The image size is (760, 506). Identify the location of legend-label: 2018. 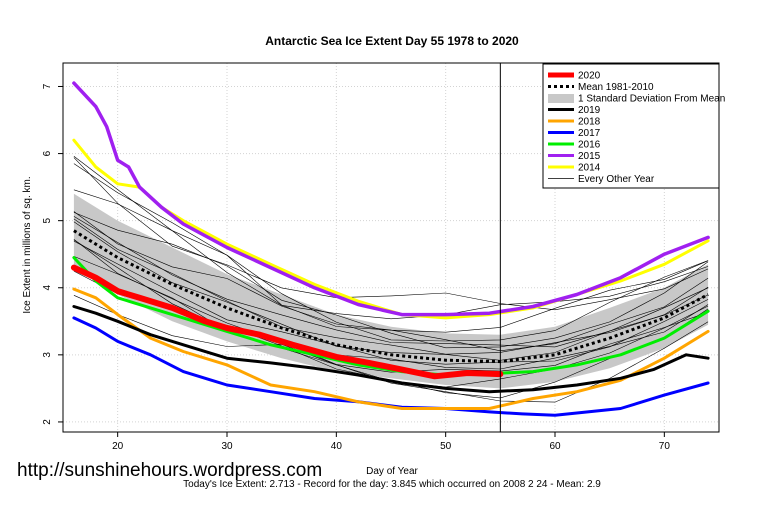
(589, 122).